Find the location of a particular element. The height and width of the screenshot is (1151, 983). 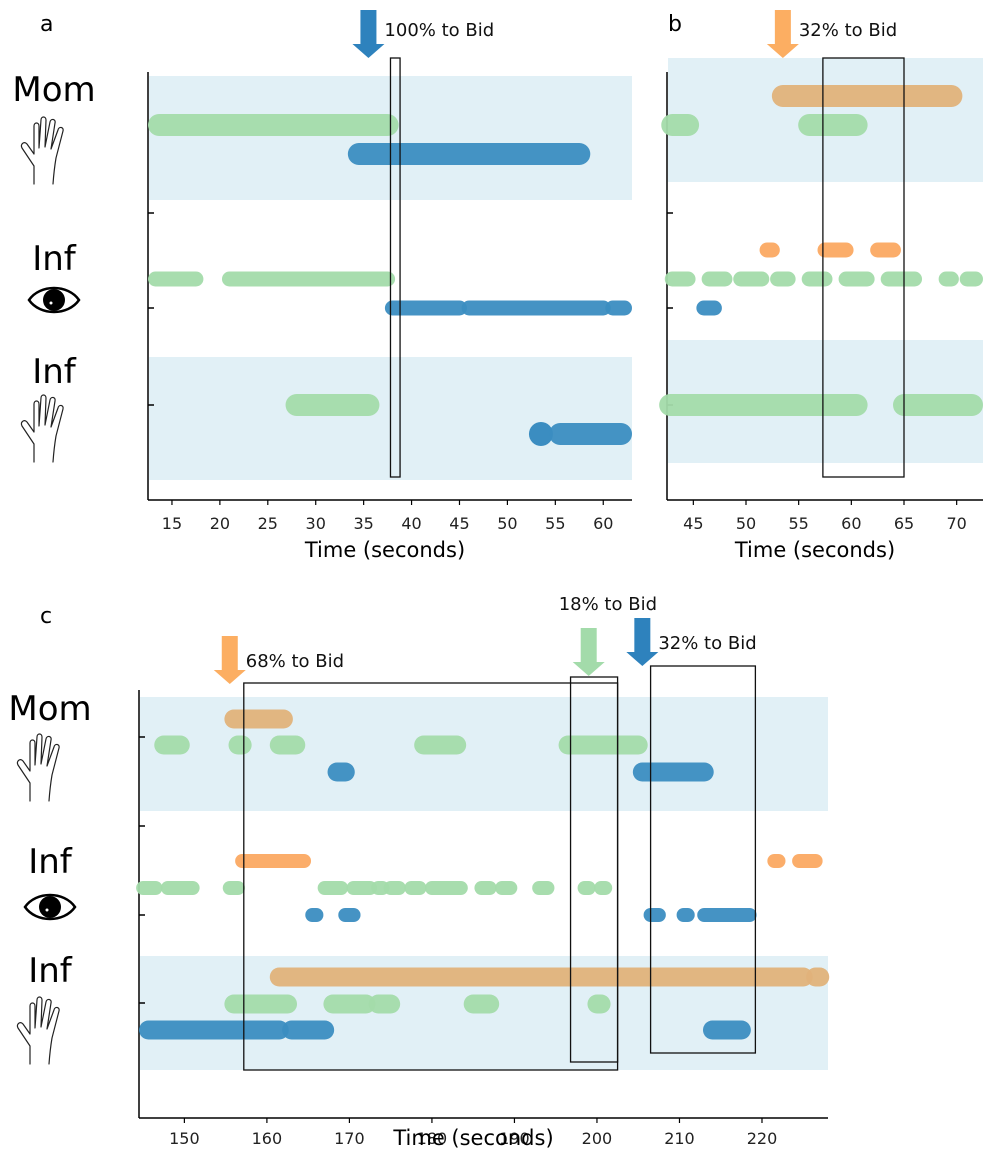

arrow-label: 32% to Bid is located at coordinates (707, 643).